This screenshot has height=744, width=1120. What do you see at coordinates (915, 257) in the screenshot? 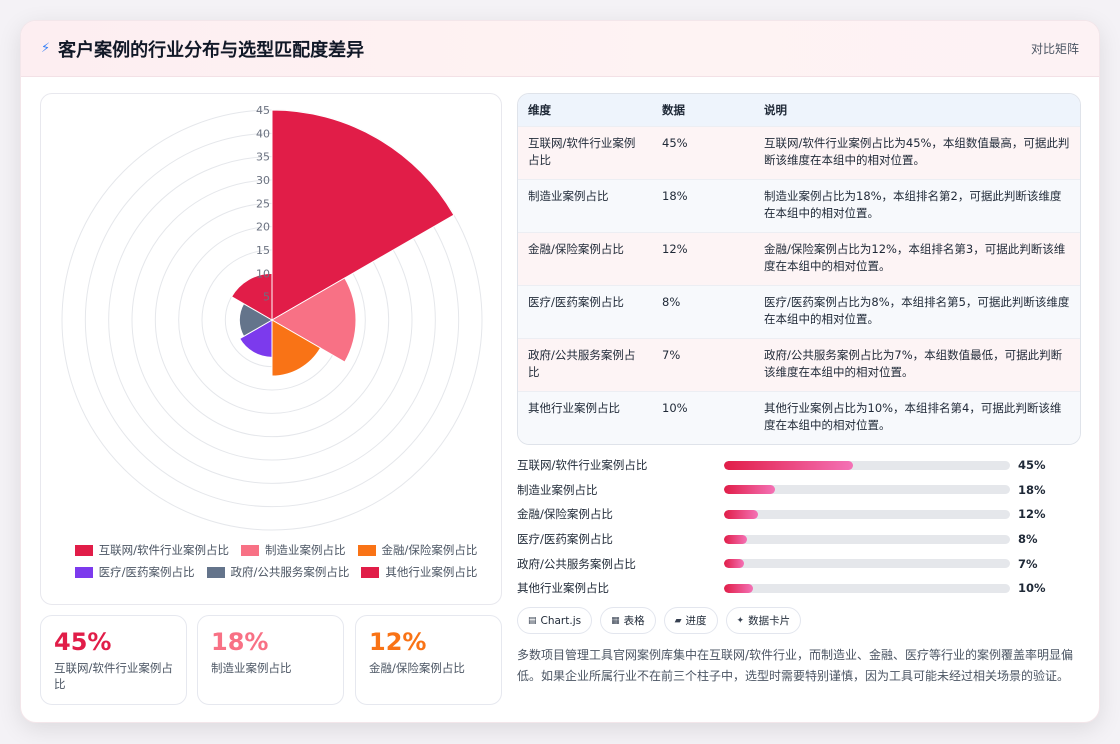
I see `cell-description: 金融/保险案例占比为12%，本组排名第3，可据此判断该维度在本组中的相对位置。` at bounding box center [915, 257].